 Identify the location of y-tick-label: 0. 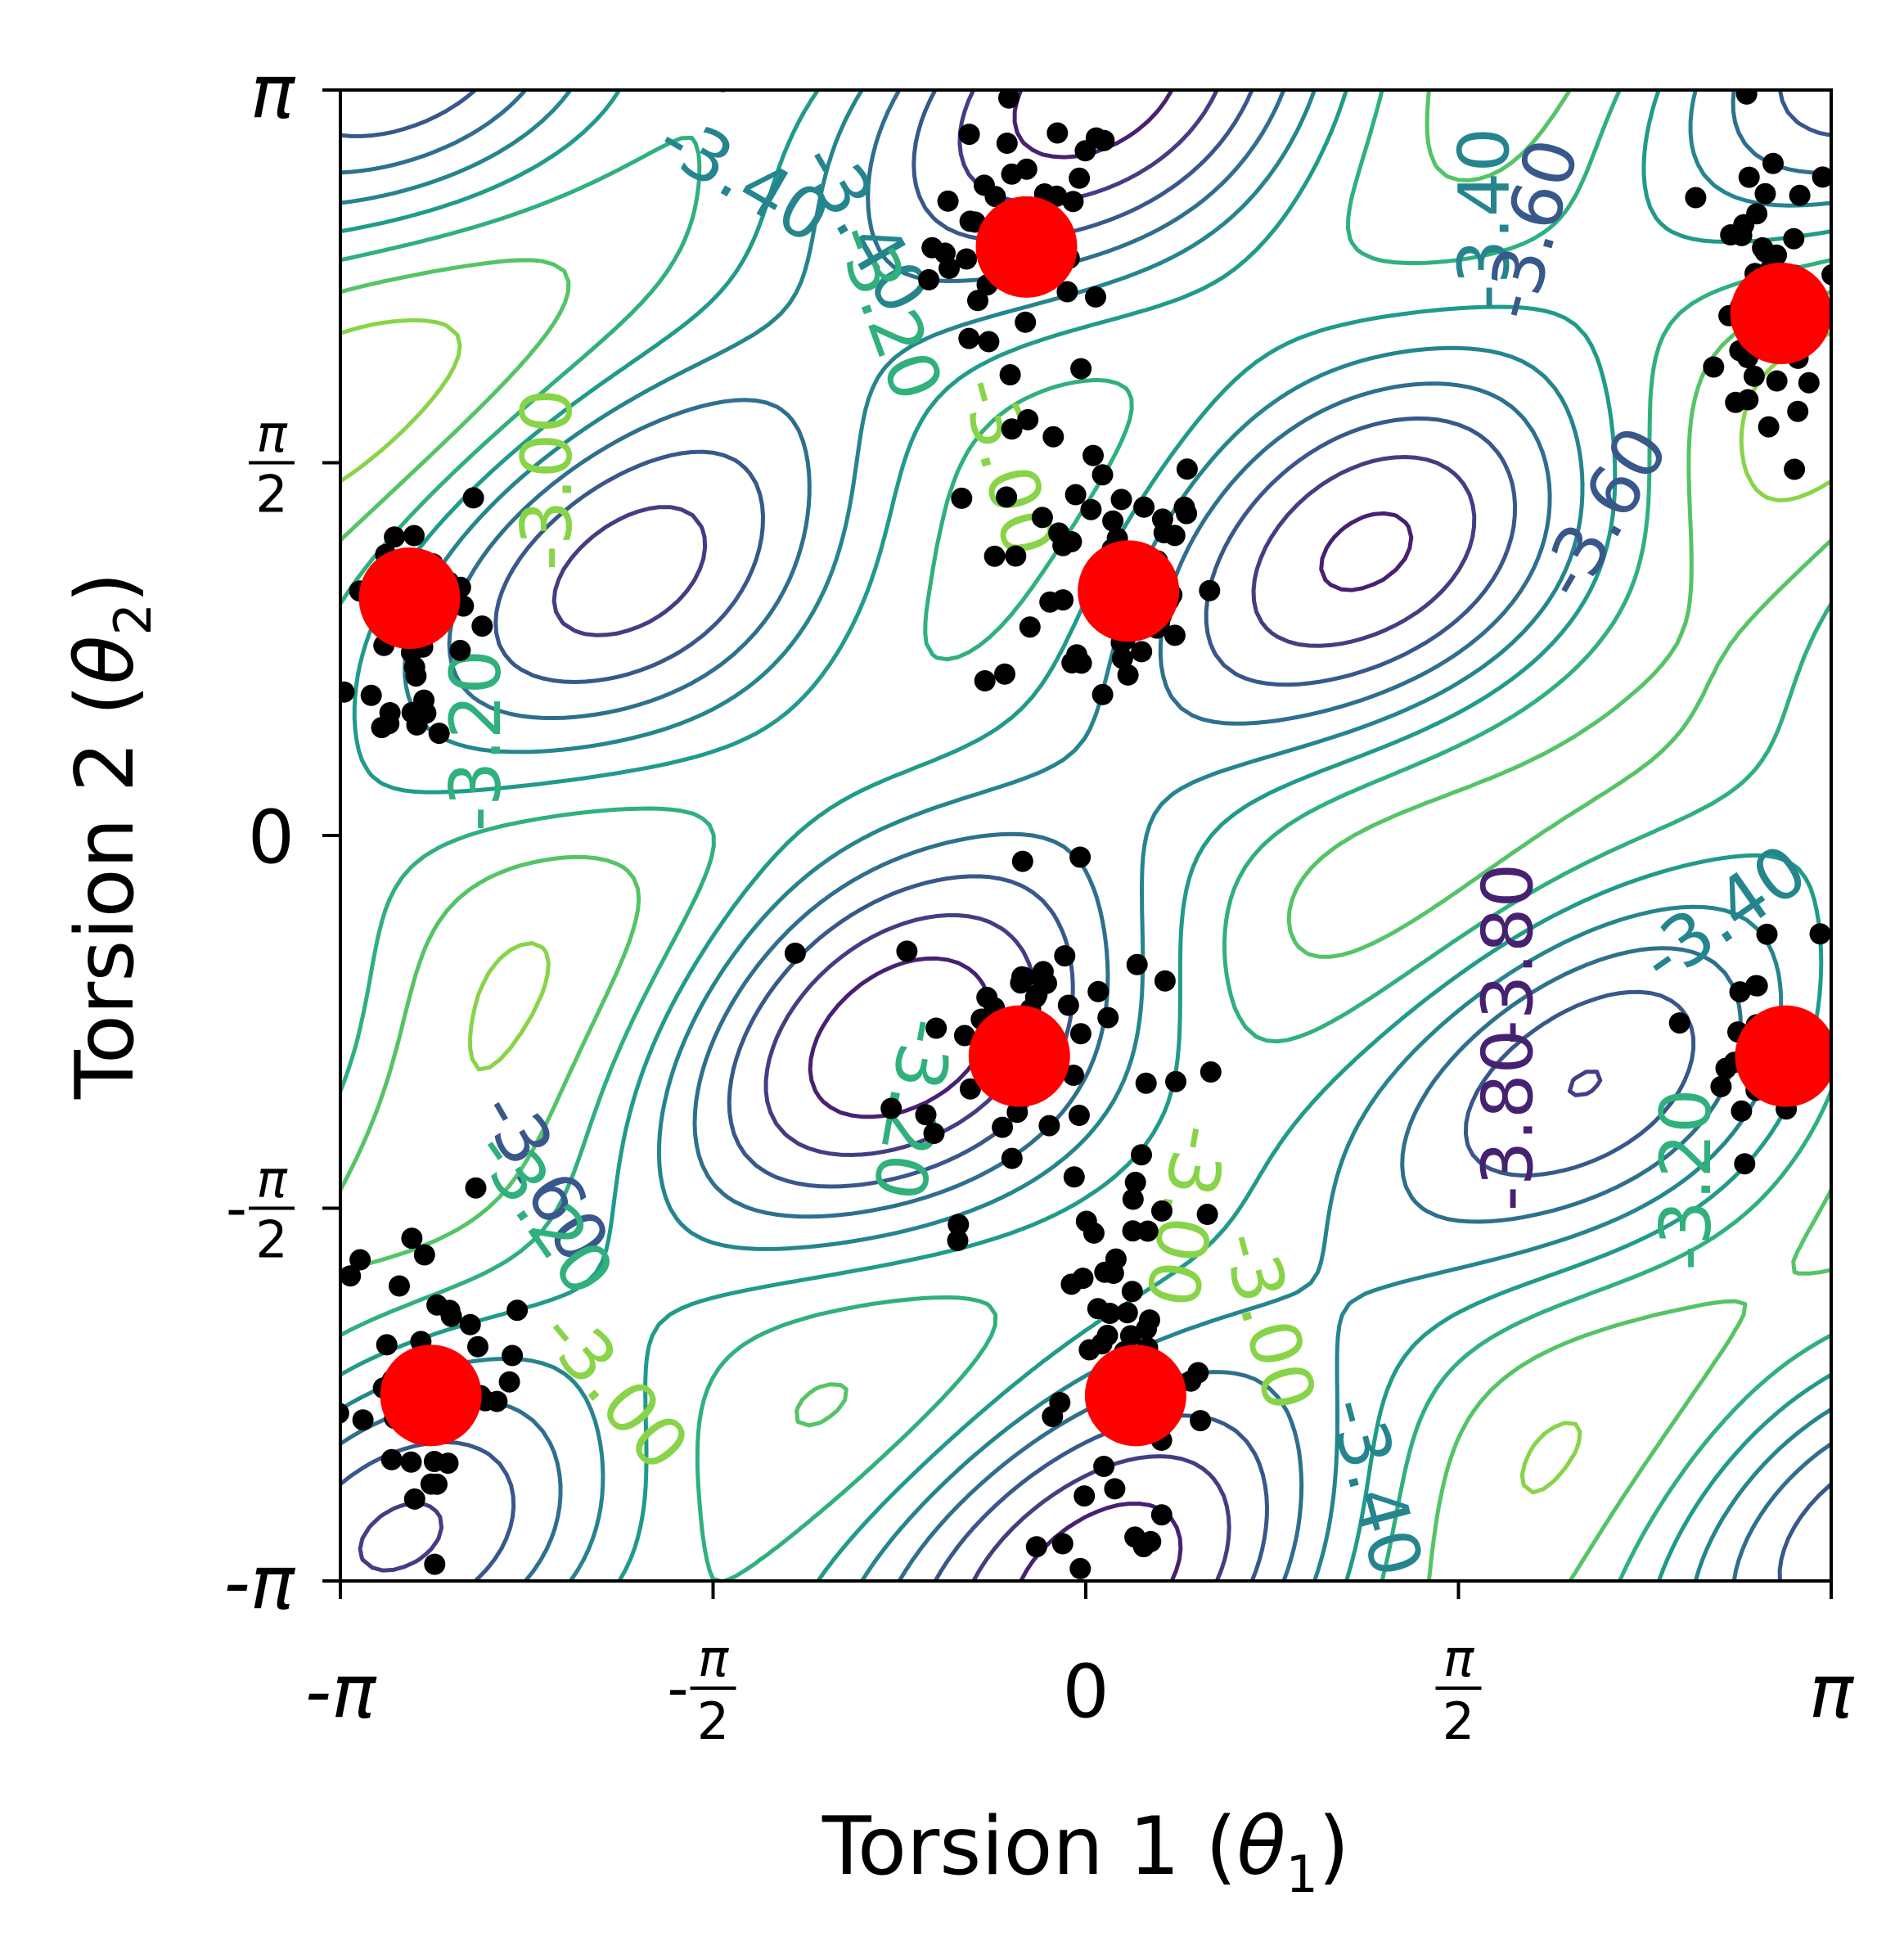
(271, 837).